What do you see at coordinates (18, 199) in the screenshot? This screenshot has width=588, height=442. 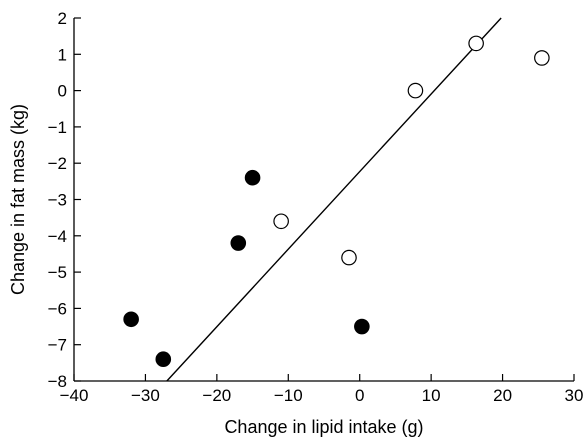 I see `y-axis-label: Change in fat mass (kg)` at bounding box center [18, 199].